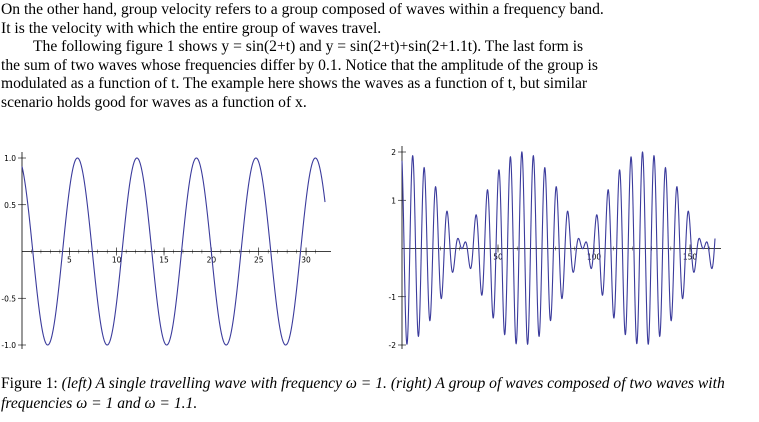 Image resolution: width=759 pixels, height=422 pixels. What do you see at coordinates (29, 383) in the screenshot?
I see `caption-label: Figure 1:` at bounding box center [29, 383].